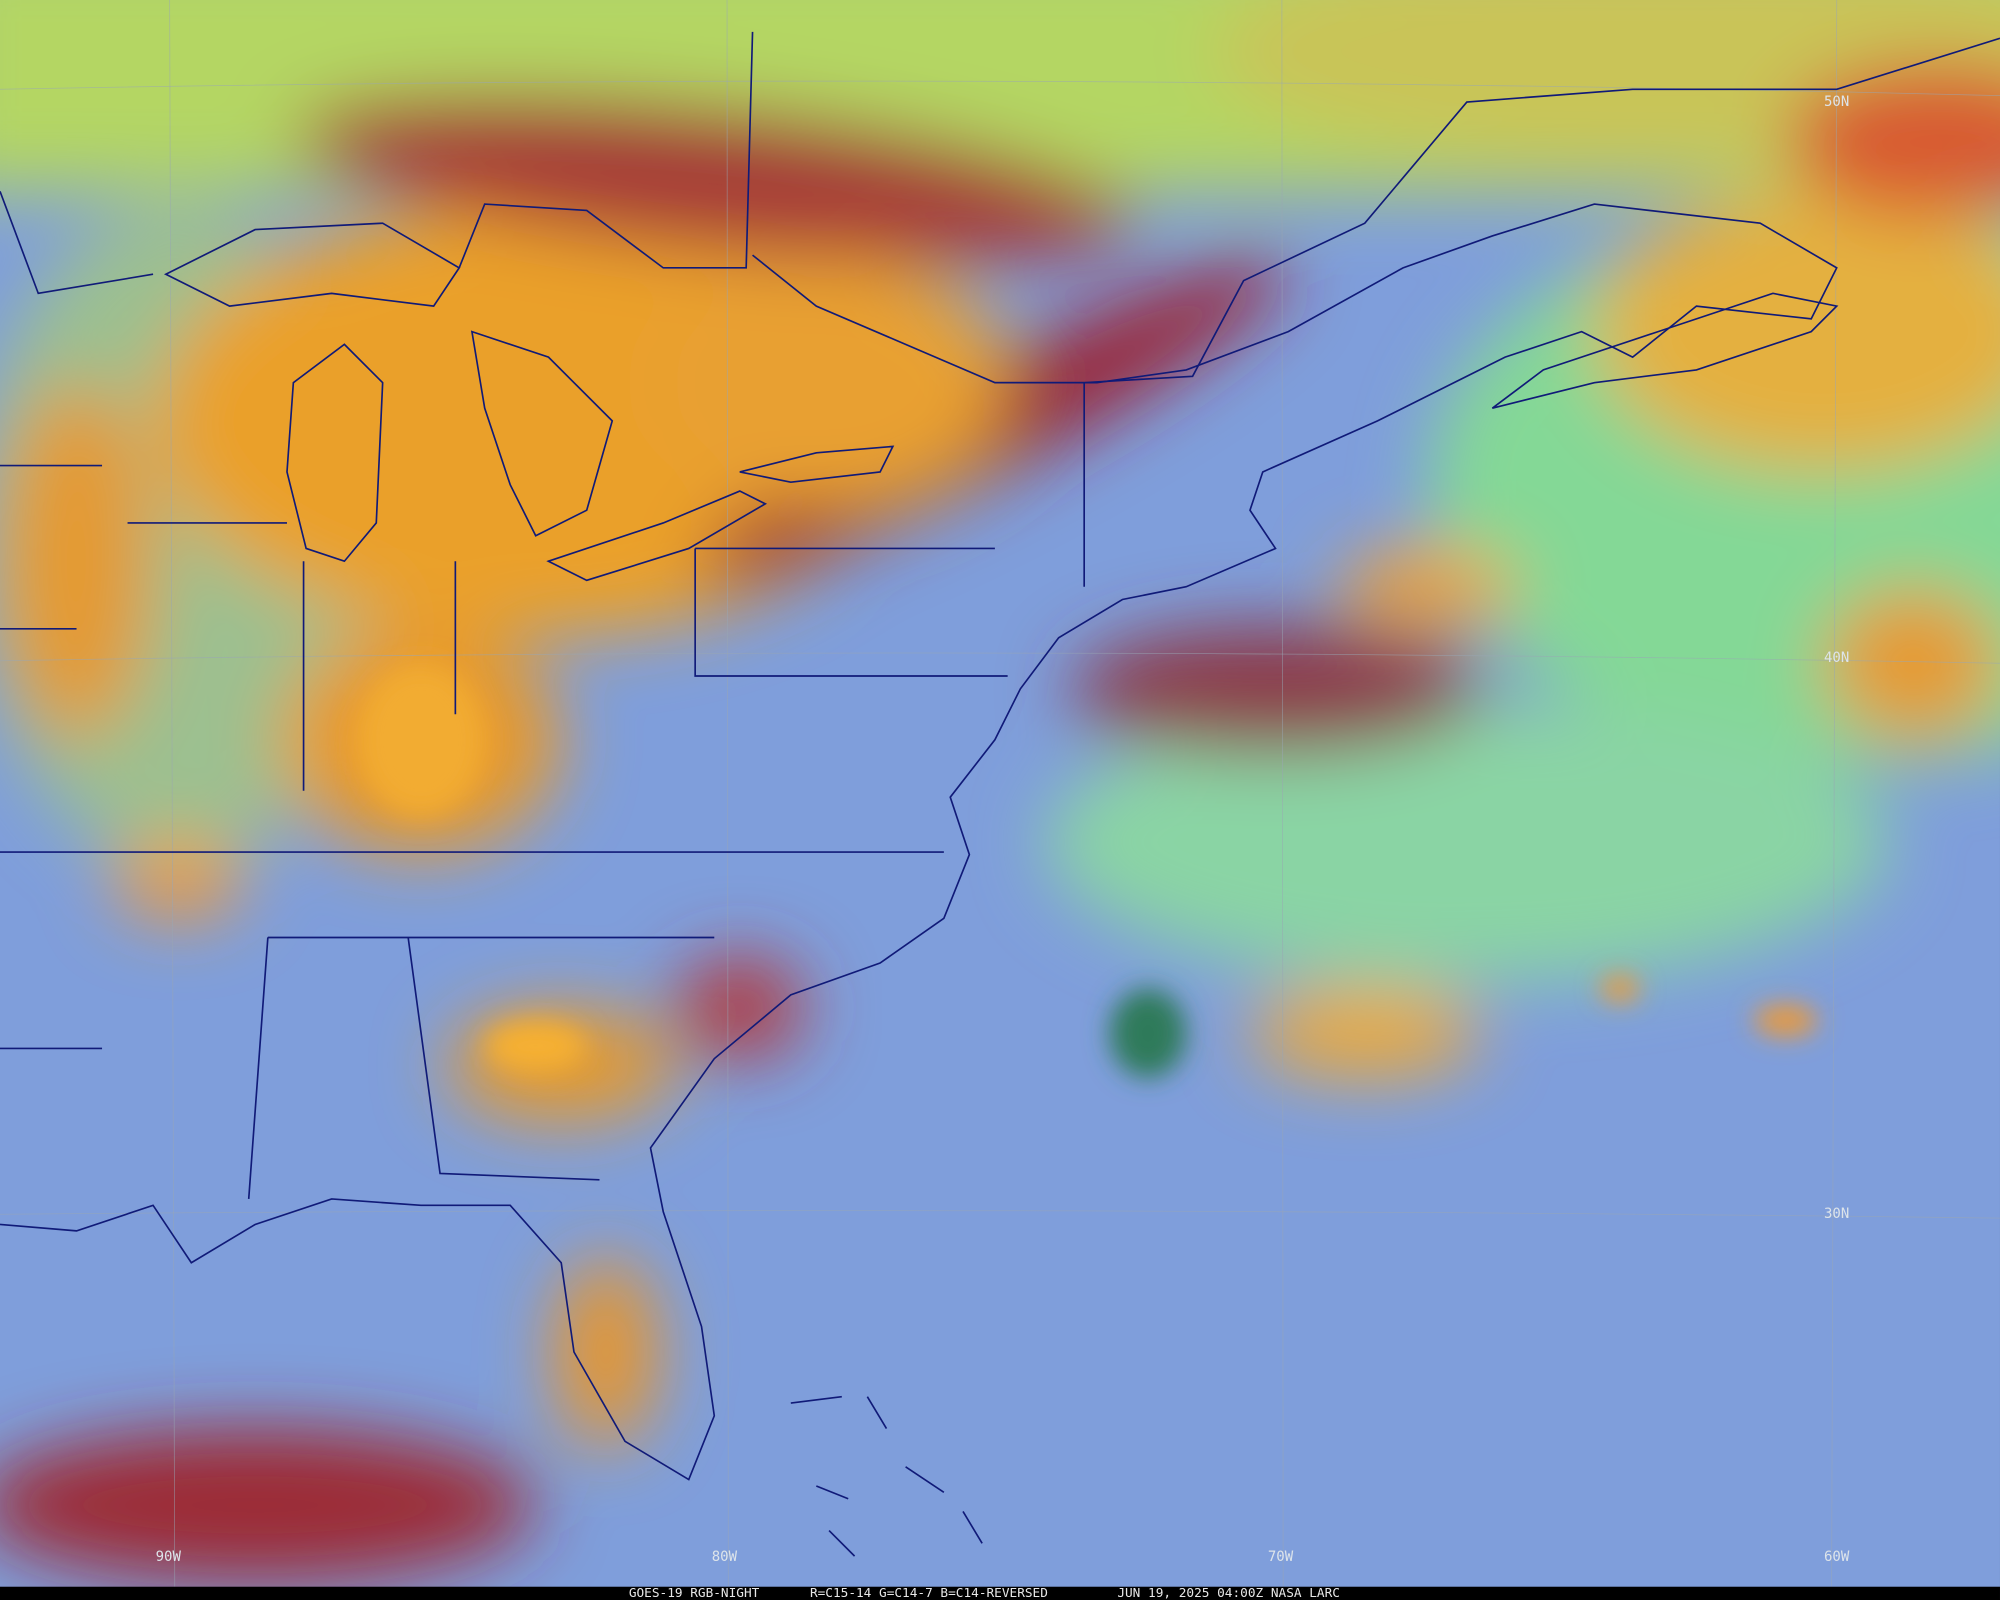  What do you see at coordinates (169, 1557) in the screenshot?
I see `lon-label: 90W` at bounding box center [169, 1557].